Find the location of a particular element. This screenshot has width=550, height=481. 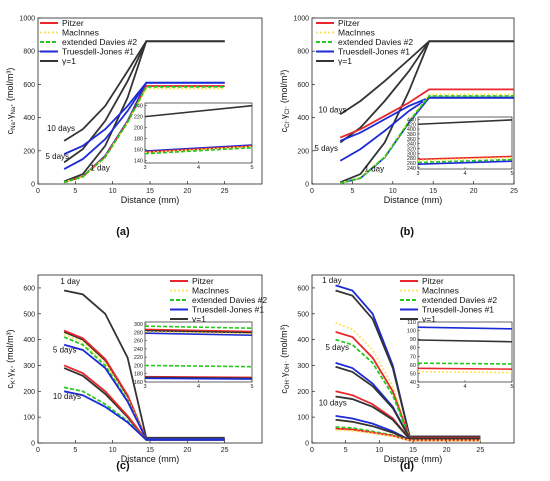

y-tick-label: 800 is located at coordinates (303, 52).